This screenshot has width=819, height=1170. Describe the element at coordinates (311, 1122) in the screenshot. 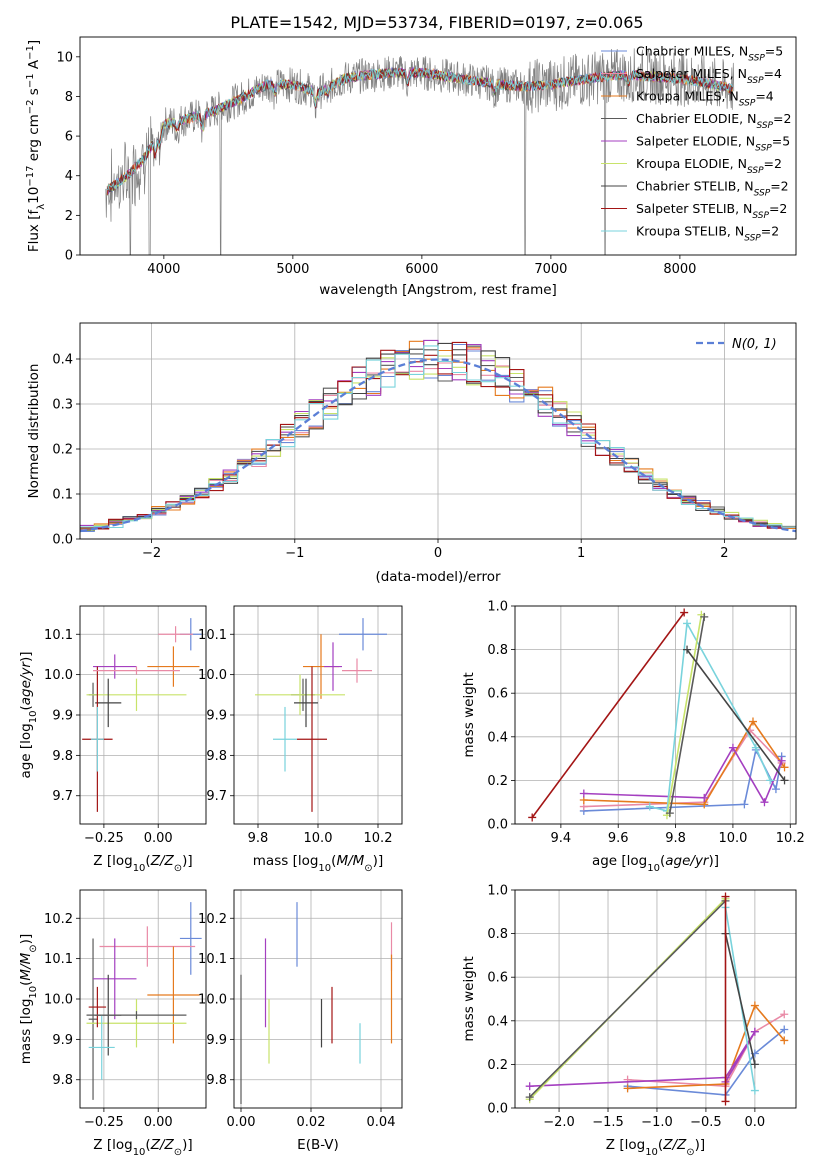

I see `x-tick-label: 0.02` at that location.